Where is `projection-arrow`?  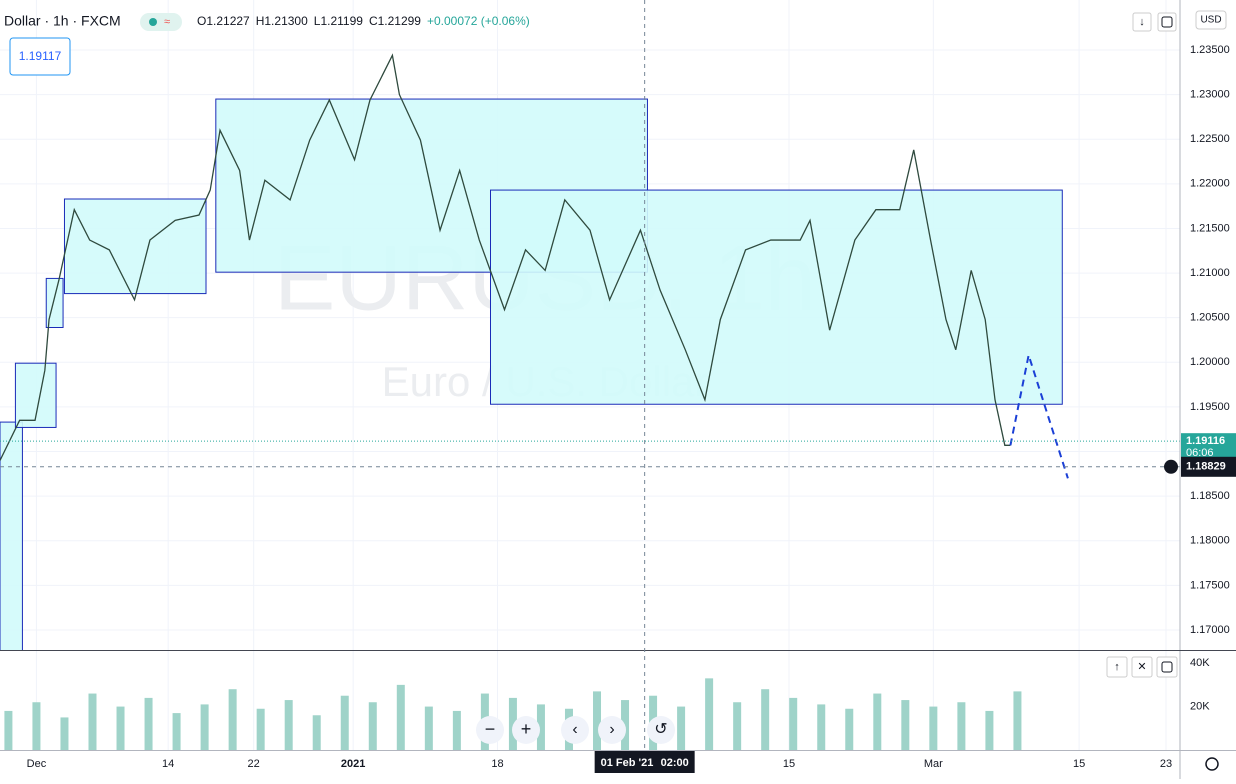 projection-arrow is located at coordinates (1039, 415).